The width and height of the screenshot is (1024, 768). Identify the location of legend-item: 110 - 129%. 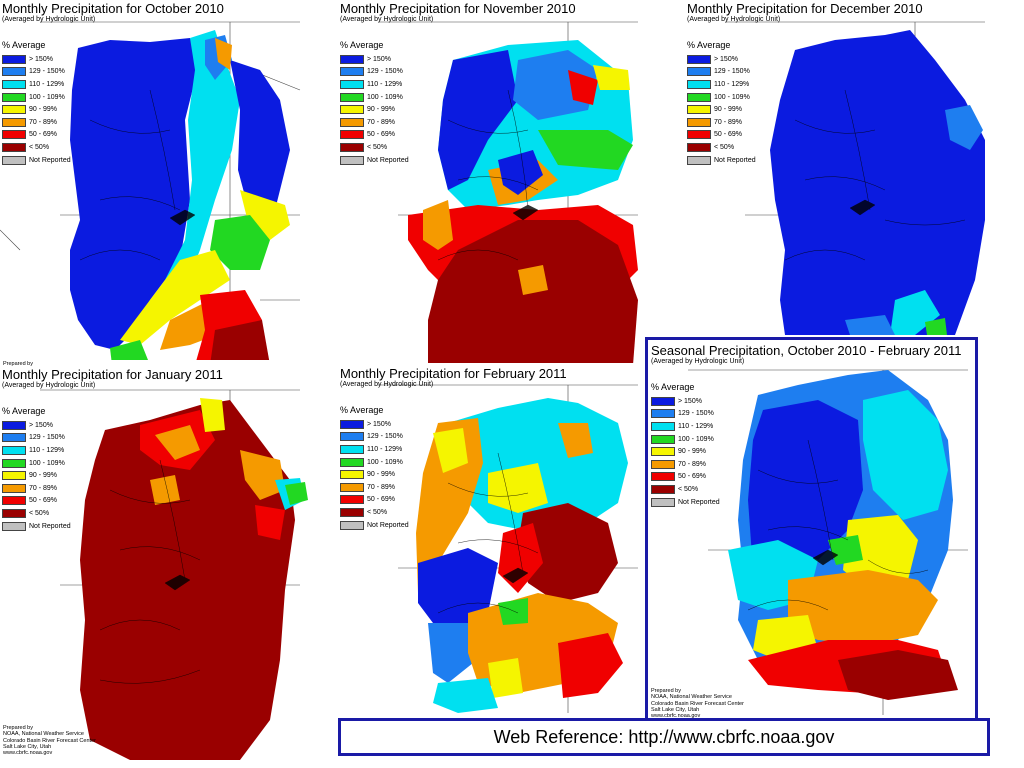
(36, 84).